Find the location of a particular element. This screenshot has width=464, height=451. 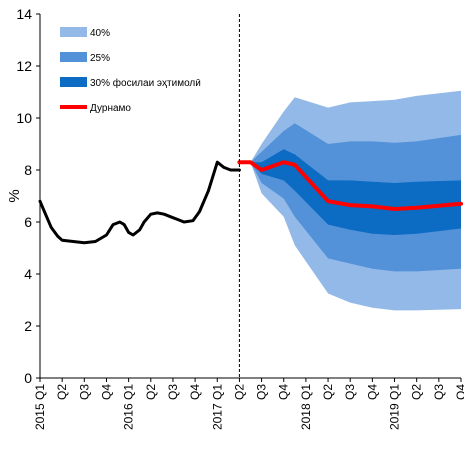

y-tick-label: 14 is located at coordinates (24, 14).